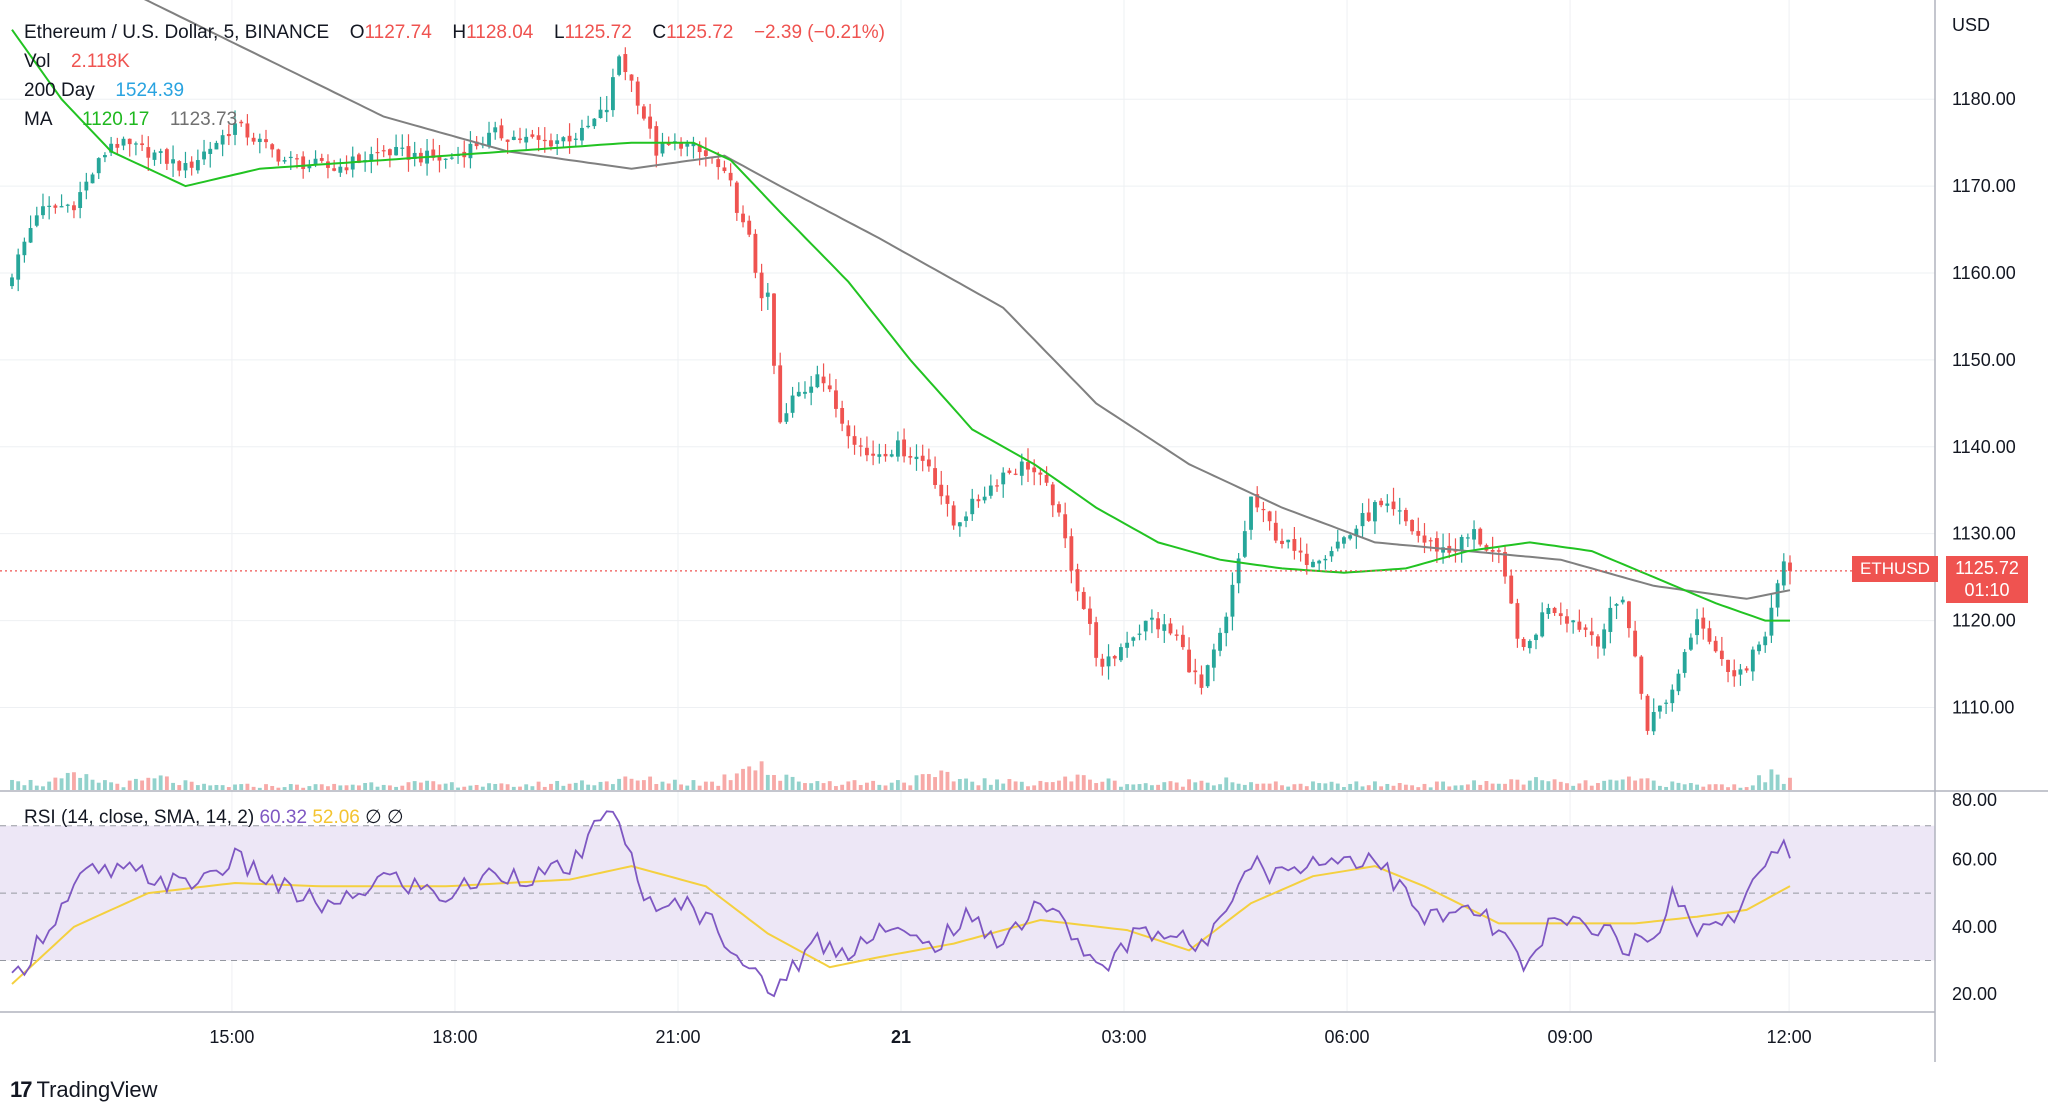 The image size is (2048, 1118). Describe the element at coordinates (177, 32) in the screenshot. I see `symbol-title: Ethereum / U.S. Dollar, 5, BINANCE` at that location.